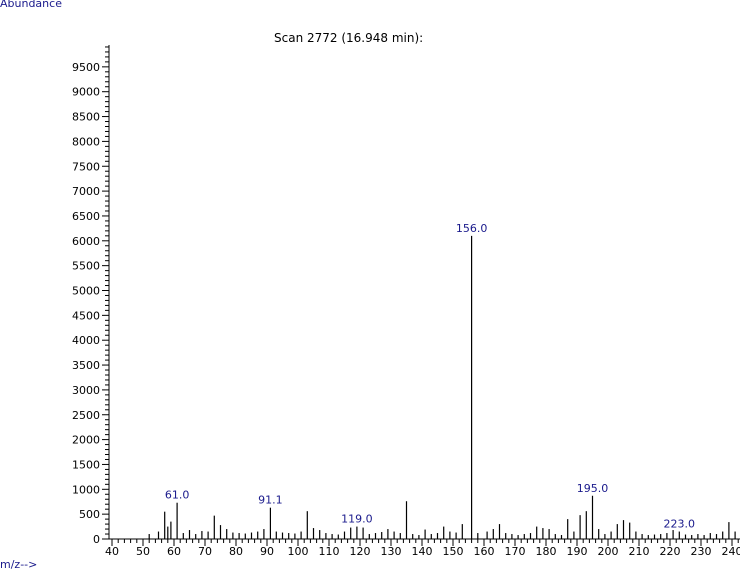 This screenshot has height=572, width=740. Describe the element at coordinates (86, 241) in the screenshot. I see `y-tick-label: 6000` at that location.